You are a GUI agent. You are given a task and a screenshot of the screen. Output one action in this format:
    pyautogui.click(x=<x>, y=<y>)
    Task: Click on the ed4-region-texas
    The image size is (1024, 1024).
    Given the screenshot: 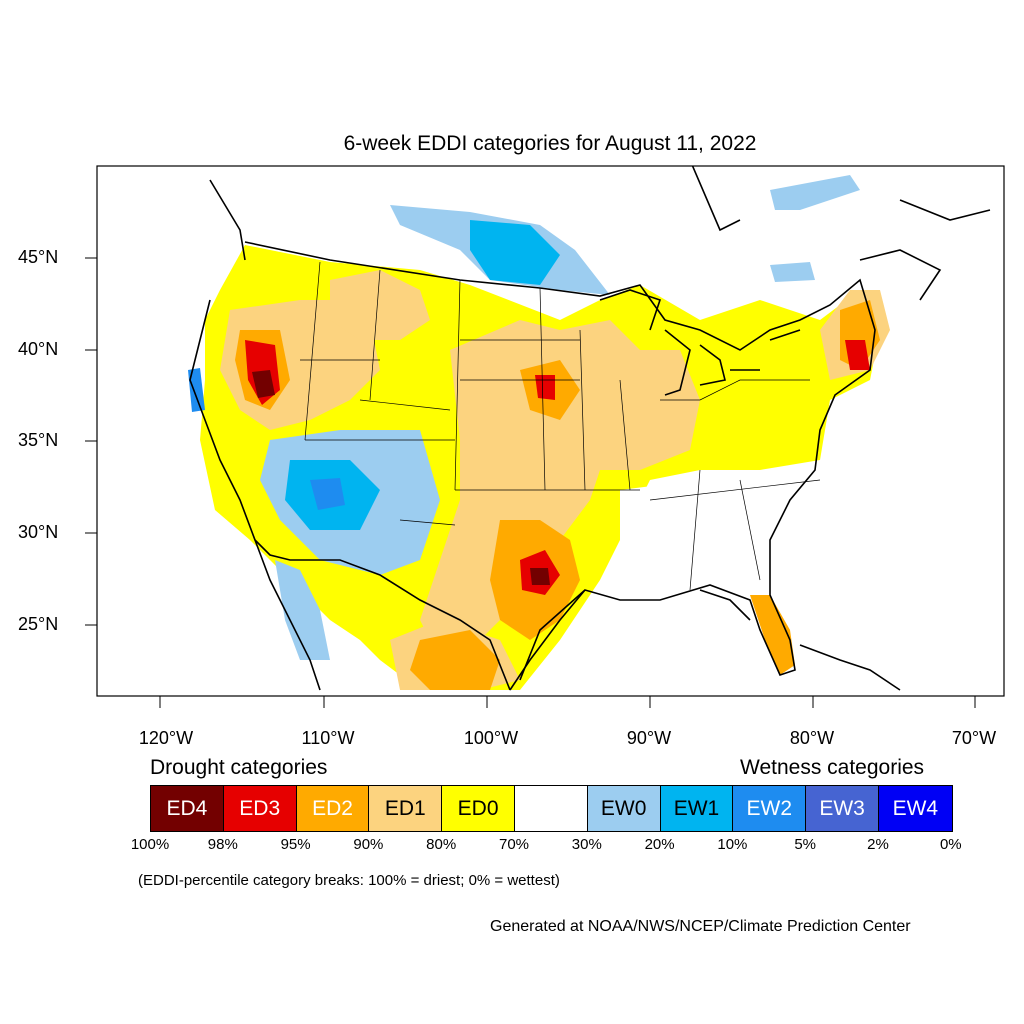 What is the action you would take?
    pyautogui.click(x=540, y=576)
    